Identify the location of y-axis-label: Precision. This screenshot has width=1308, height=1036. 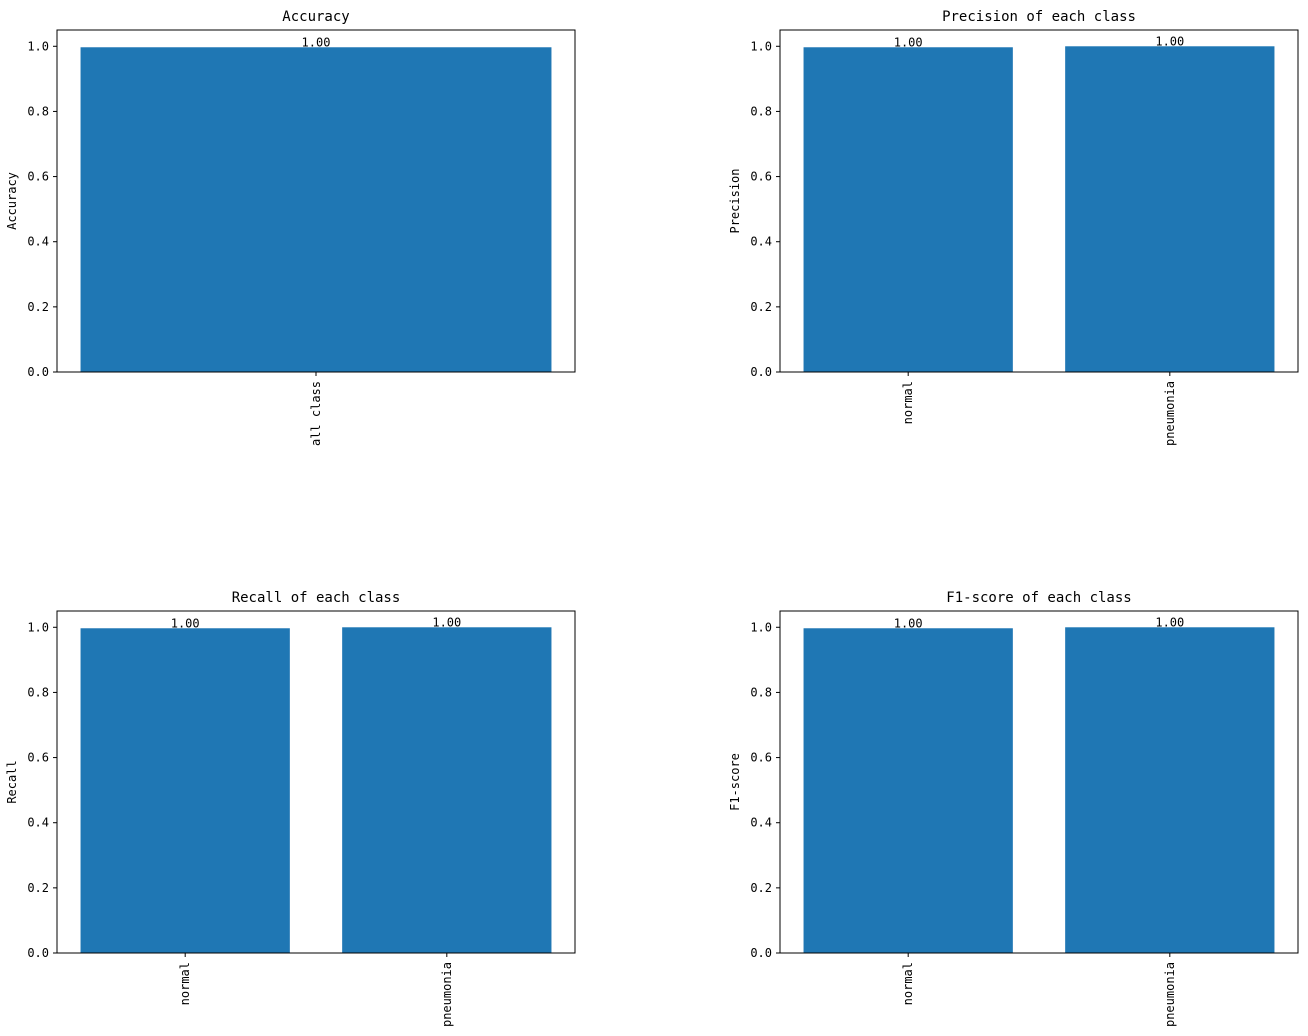
(735, 200).